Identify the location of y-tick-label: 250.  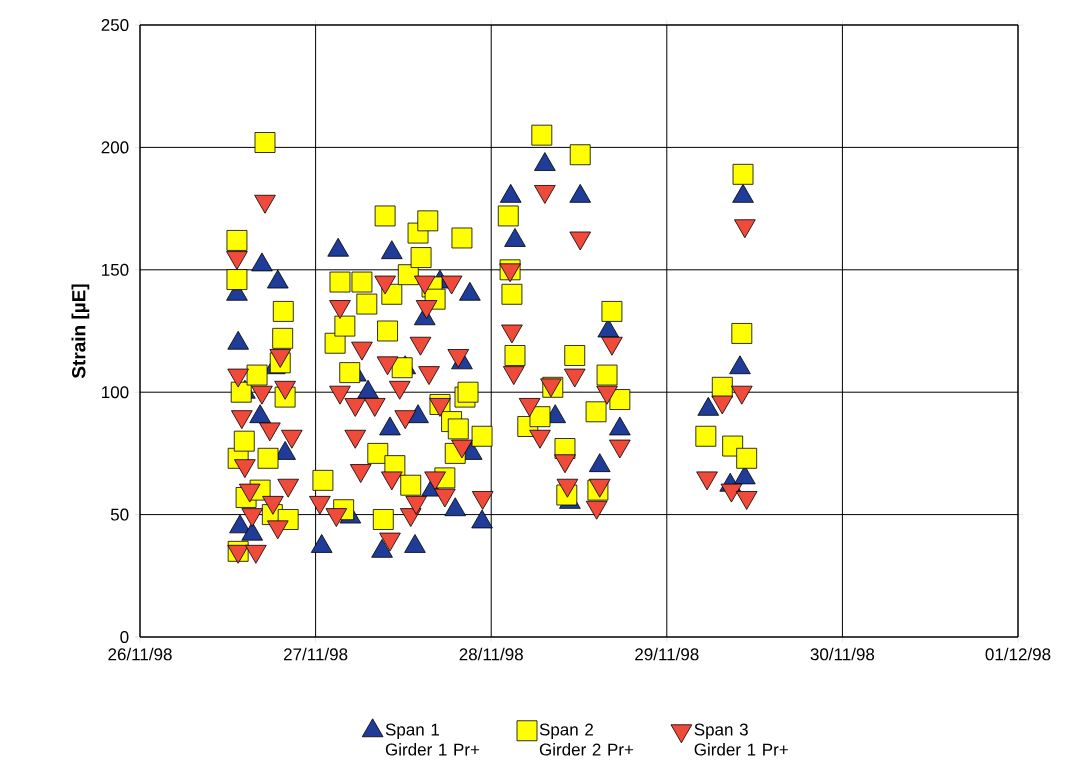
(115, 25).